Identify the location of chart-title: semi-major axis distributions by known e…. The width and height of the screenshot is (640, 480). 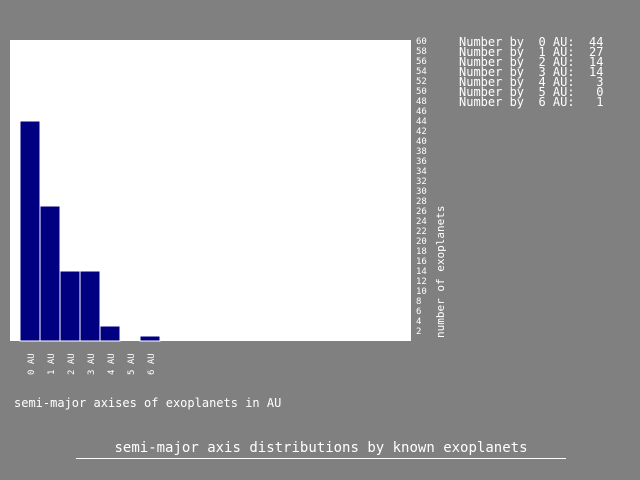
(321, 449).